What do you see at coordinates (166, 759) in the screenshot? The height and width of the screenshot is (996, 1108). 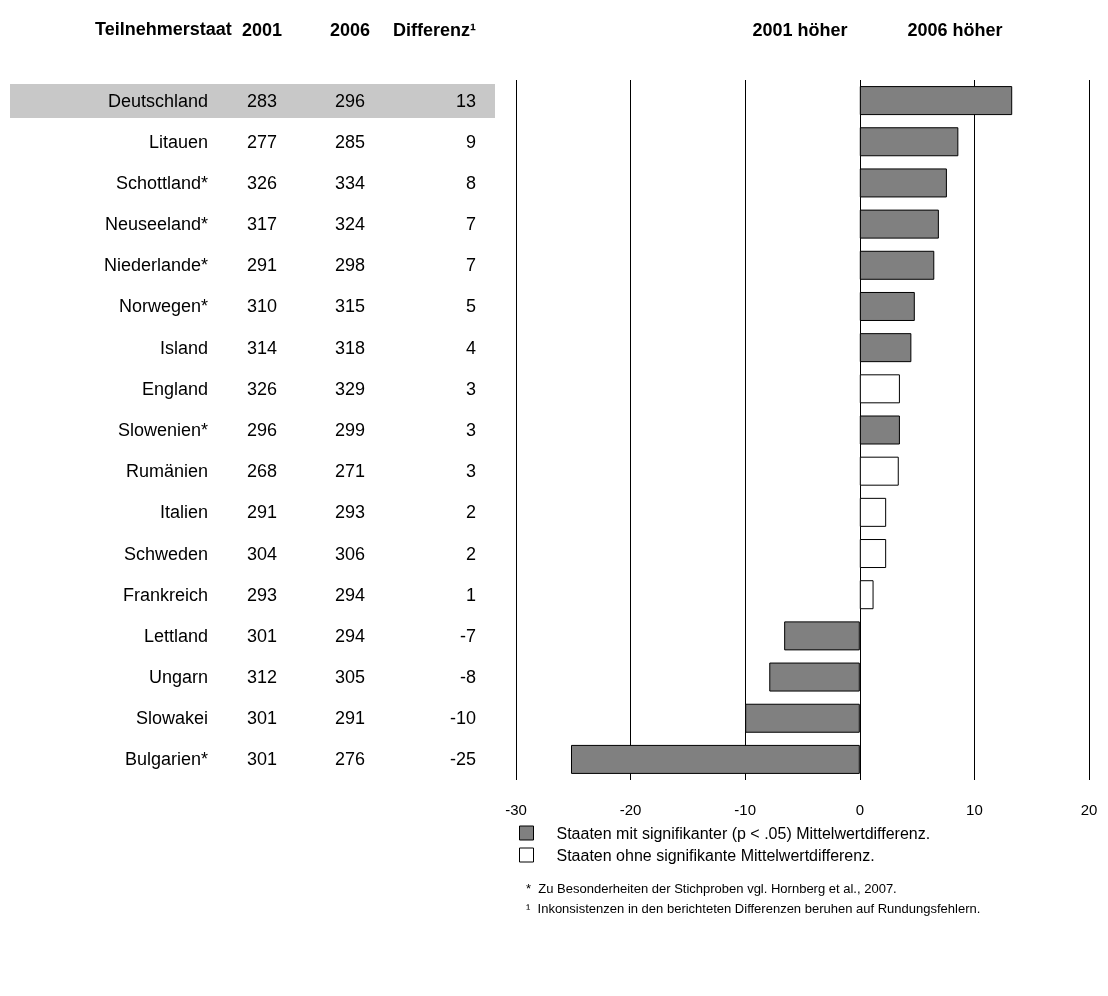 I see `category-label: Bulgarien*` at bounding box center [166, 759].